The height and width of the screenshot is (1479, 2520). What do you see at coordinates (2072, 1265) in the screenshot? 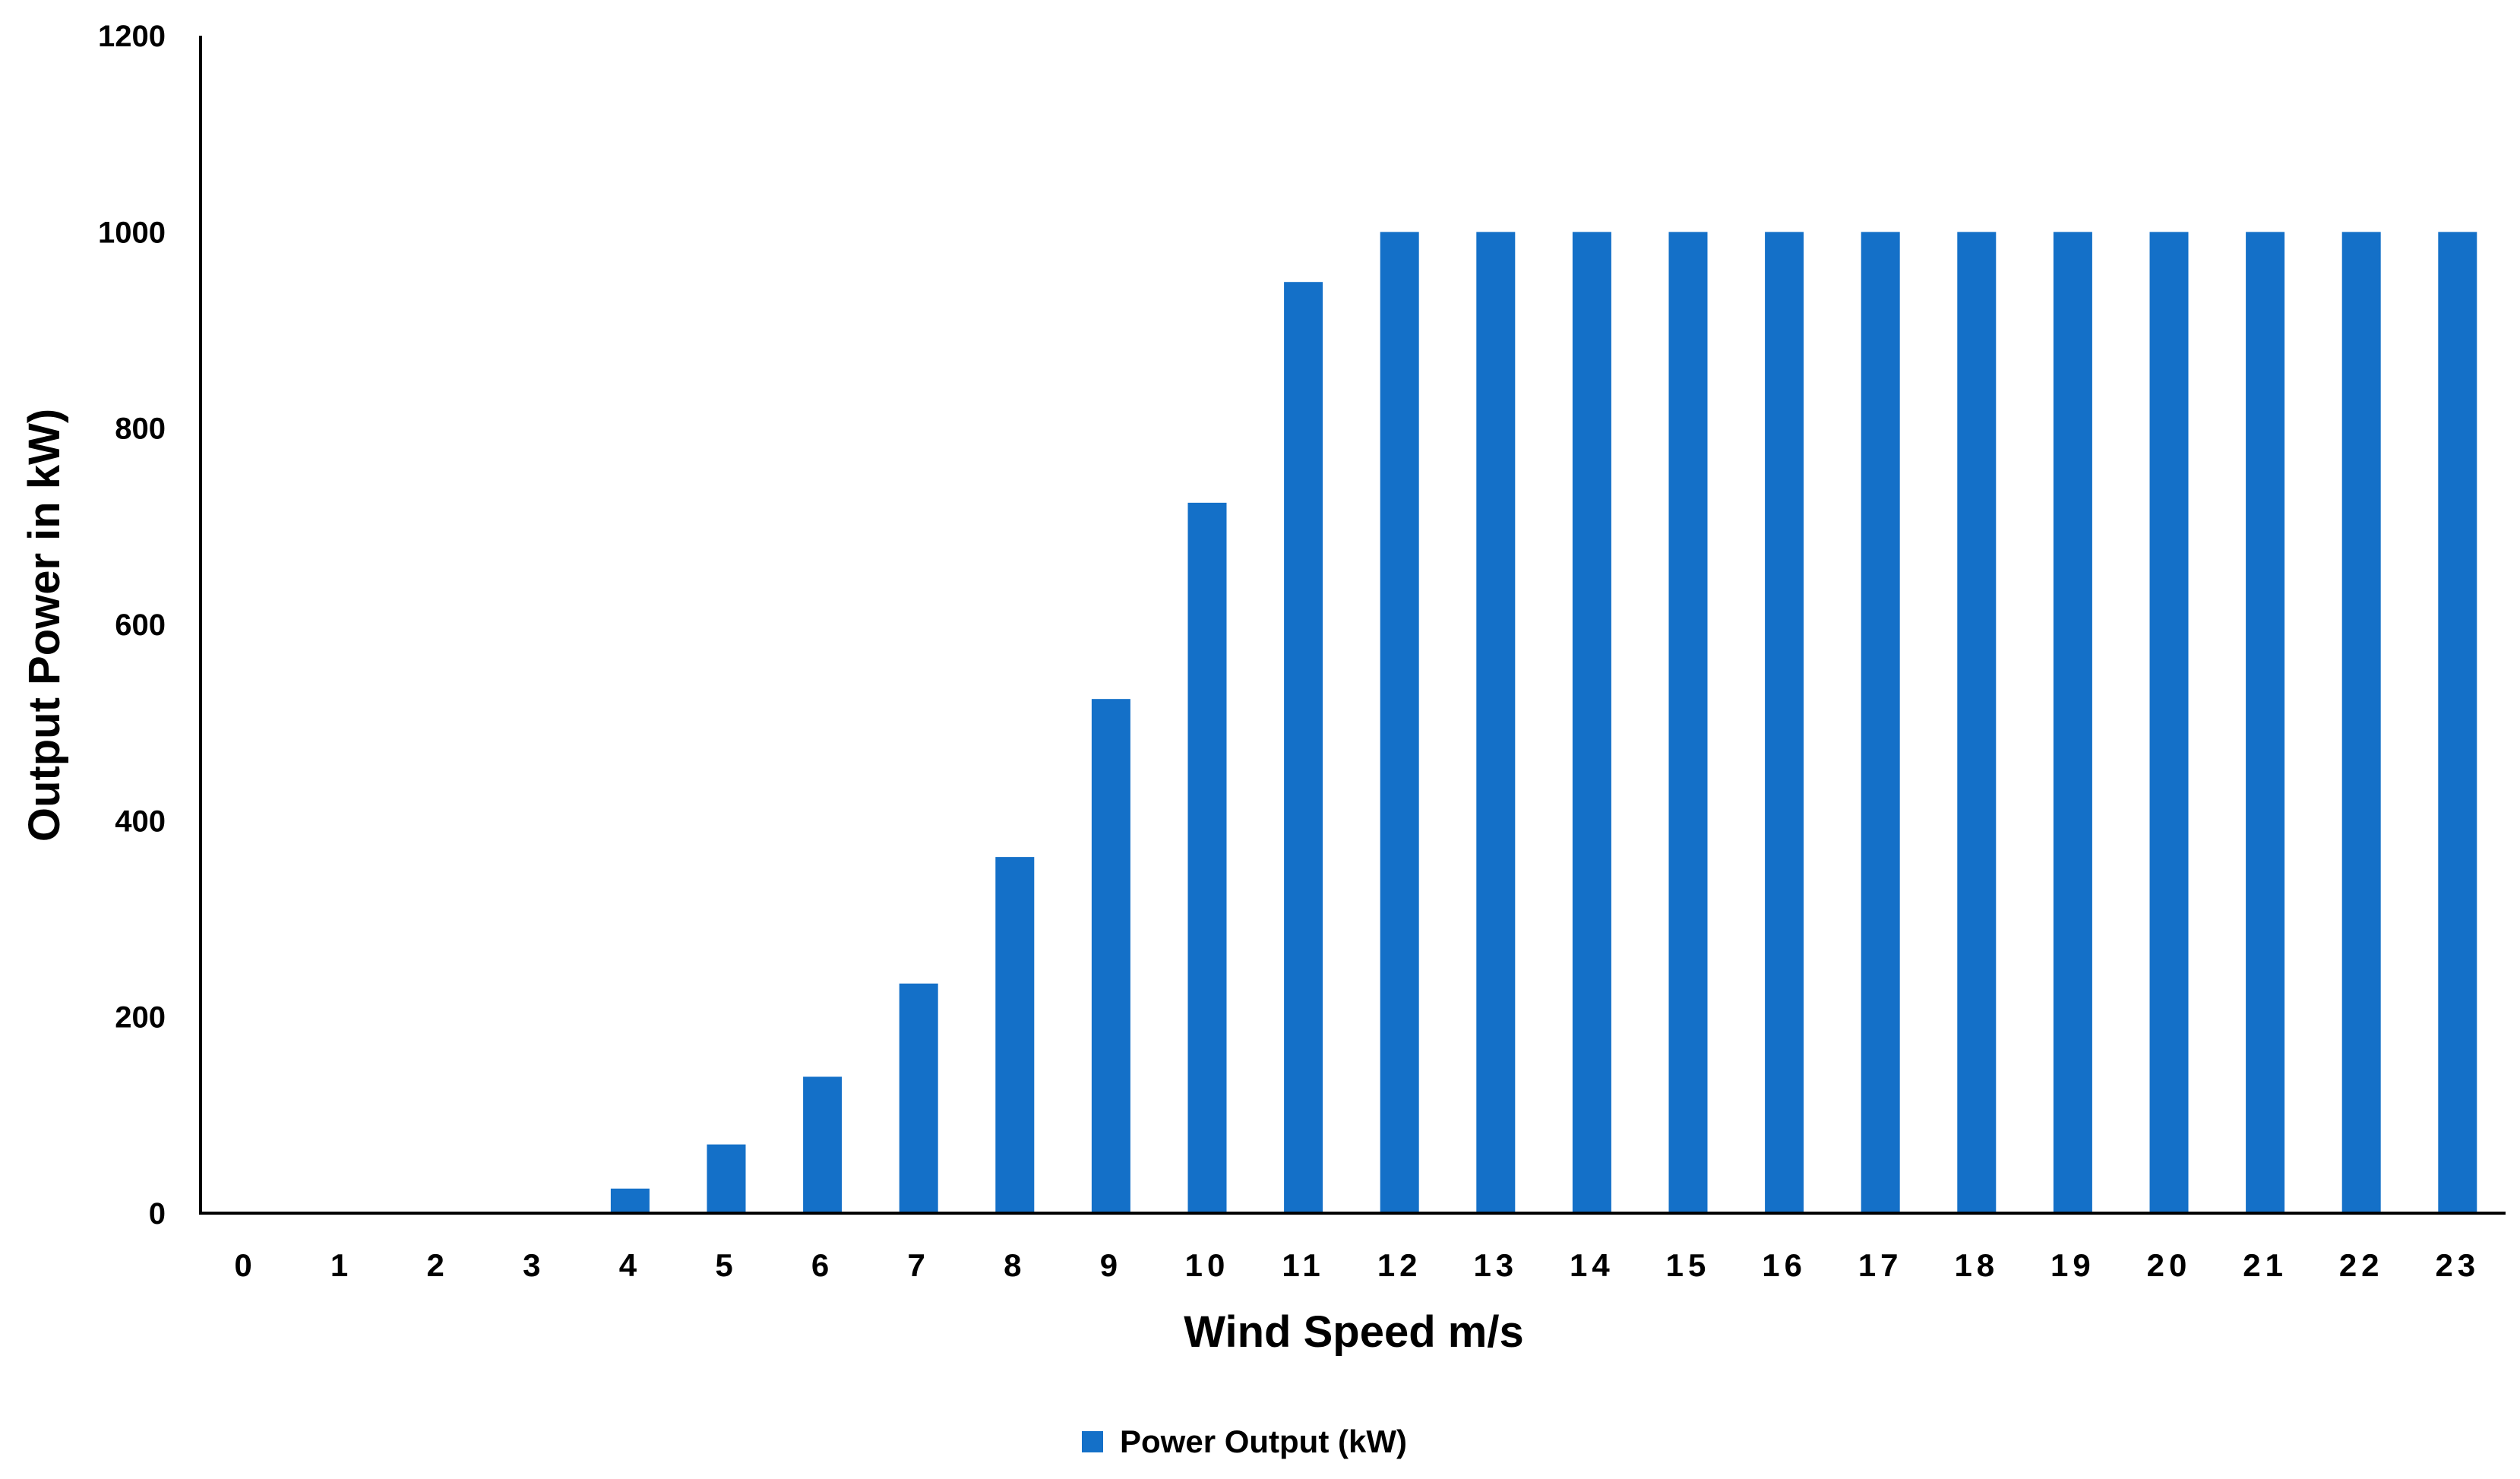
I see `x-tick-label: 19` at bounding box center [2072, 1265].